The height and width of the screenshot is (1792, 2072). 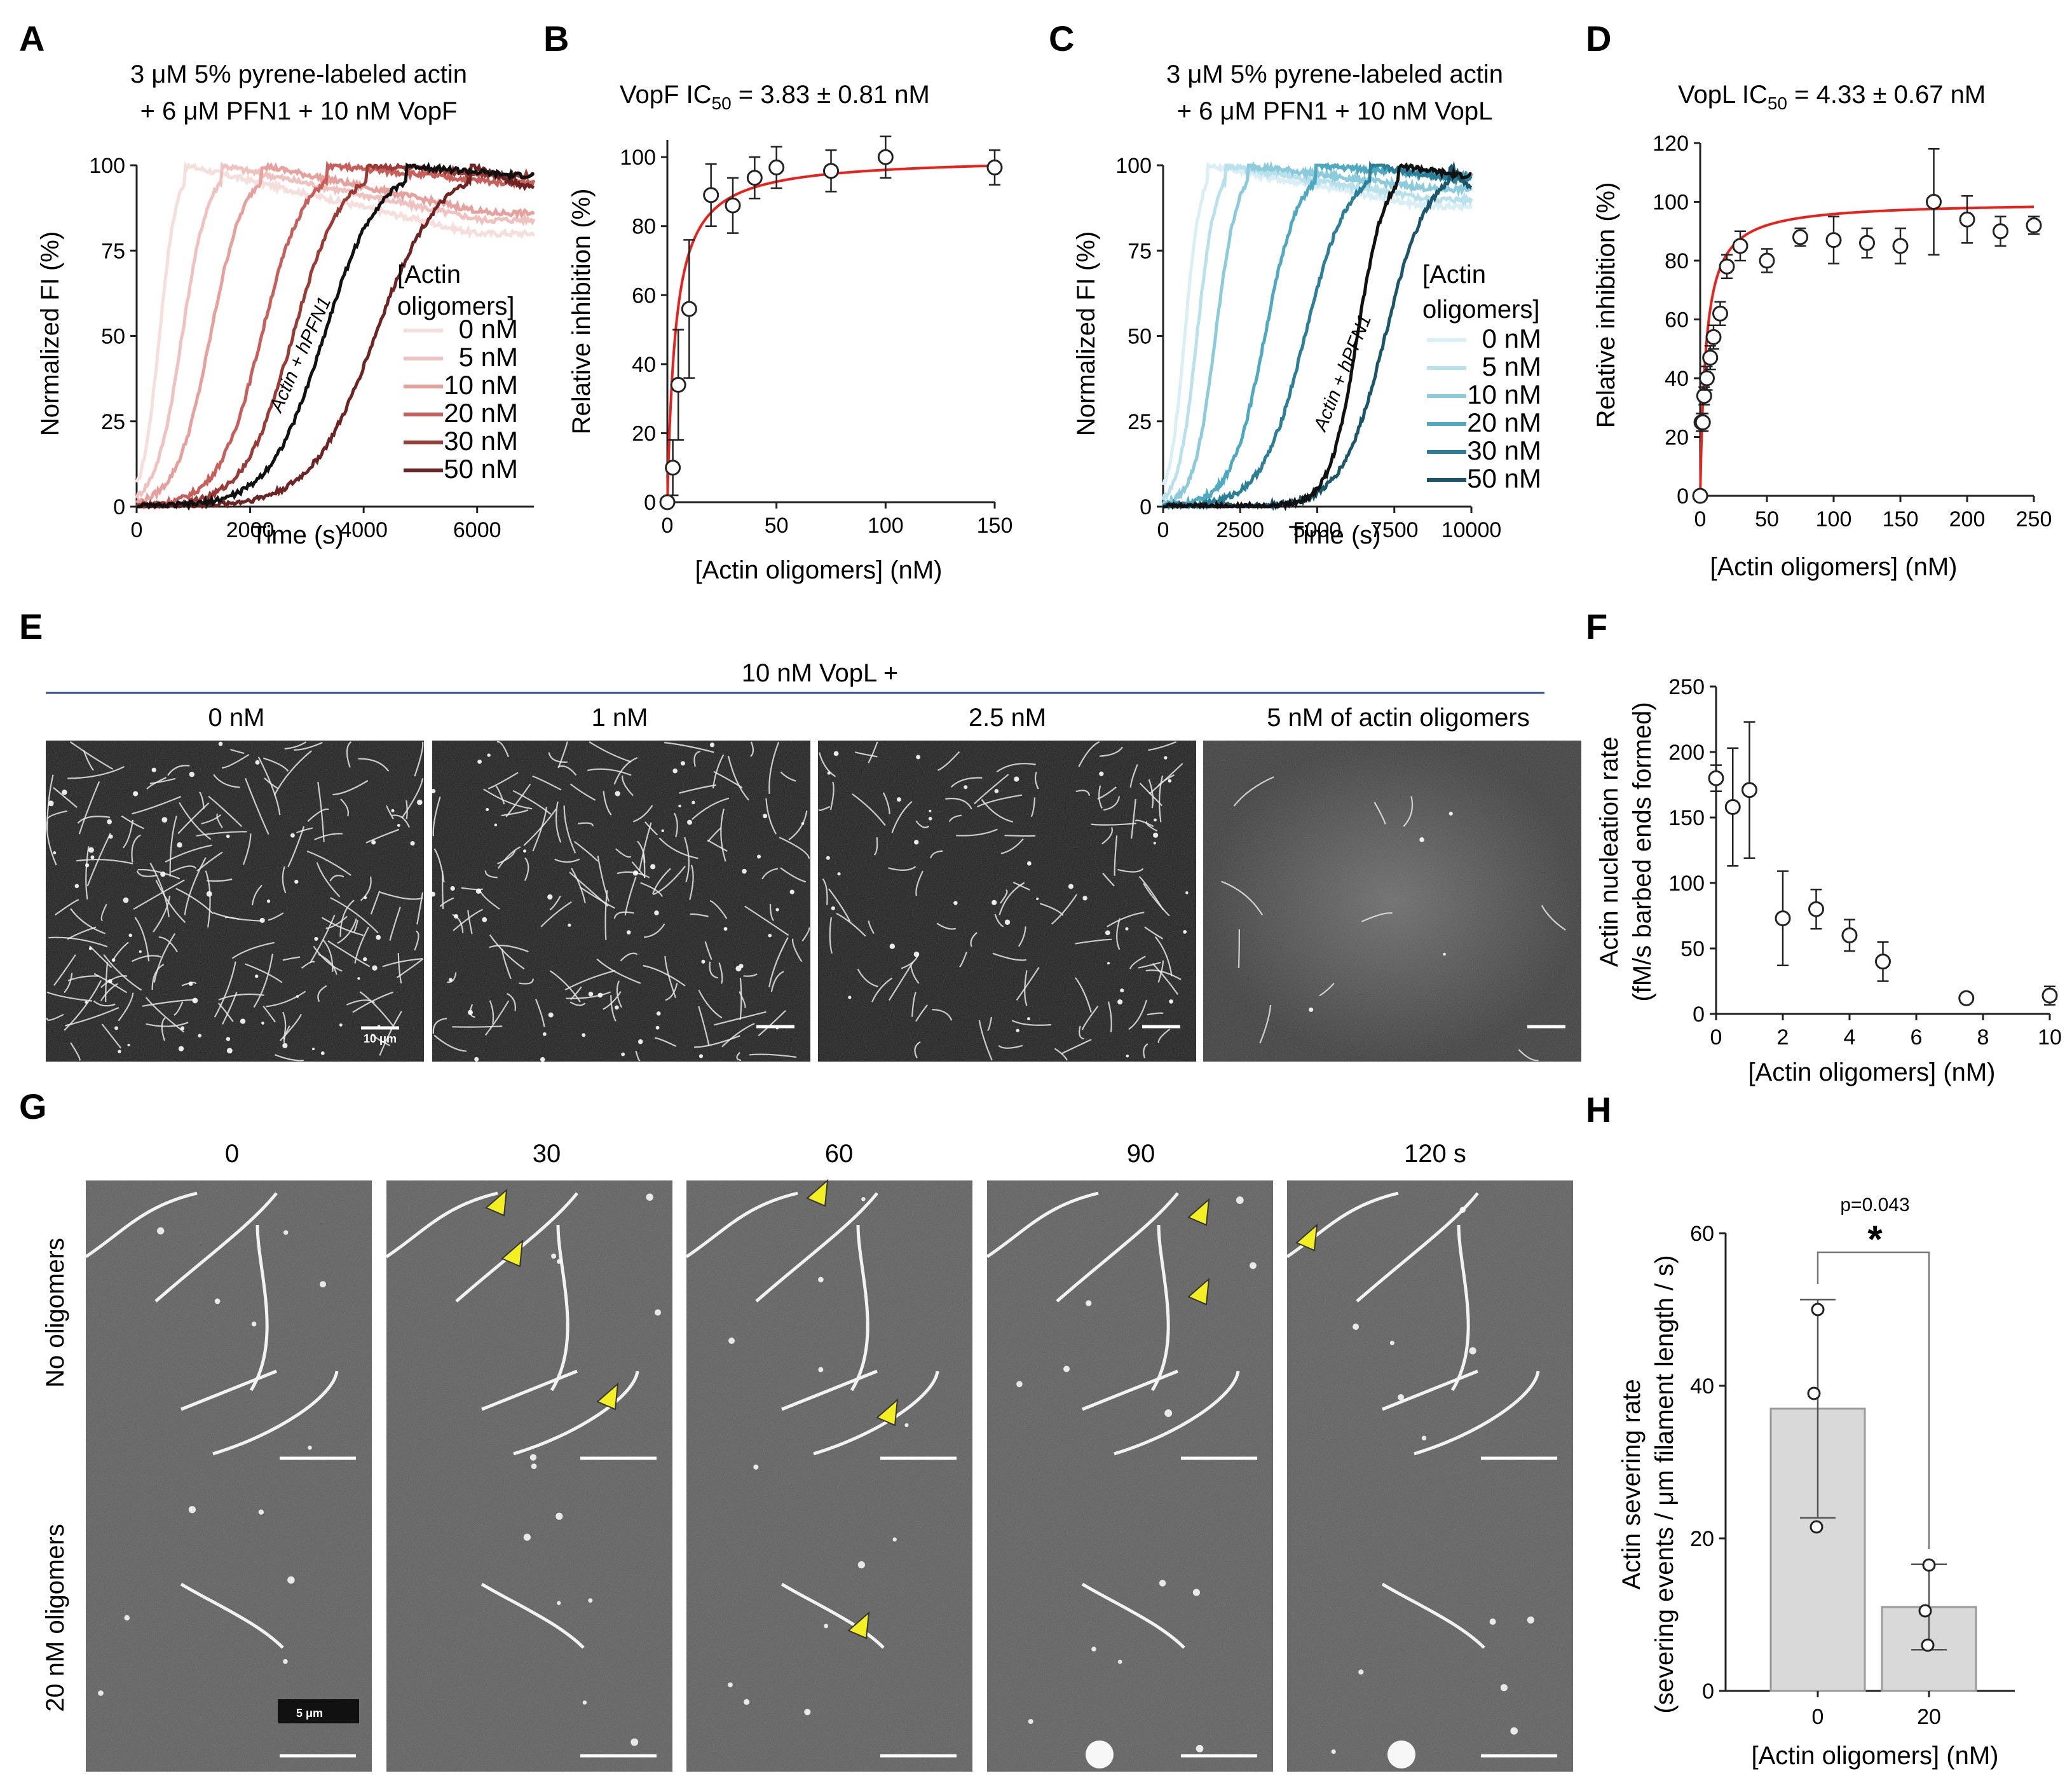 I want to click on y-tick-label: 0, so click(x=119, y=507).